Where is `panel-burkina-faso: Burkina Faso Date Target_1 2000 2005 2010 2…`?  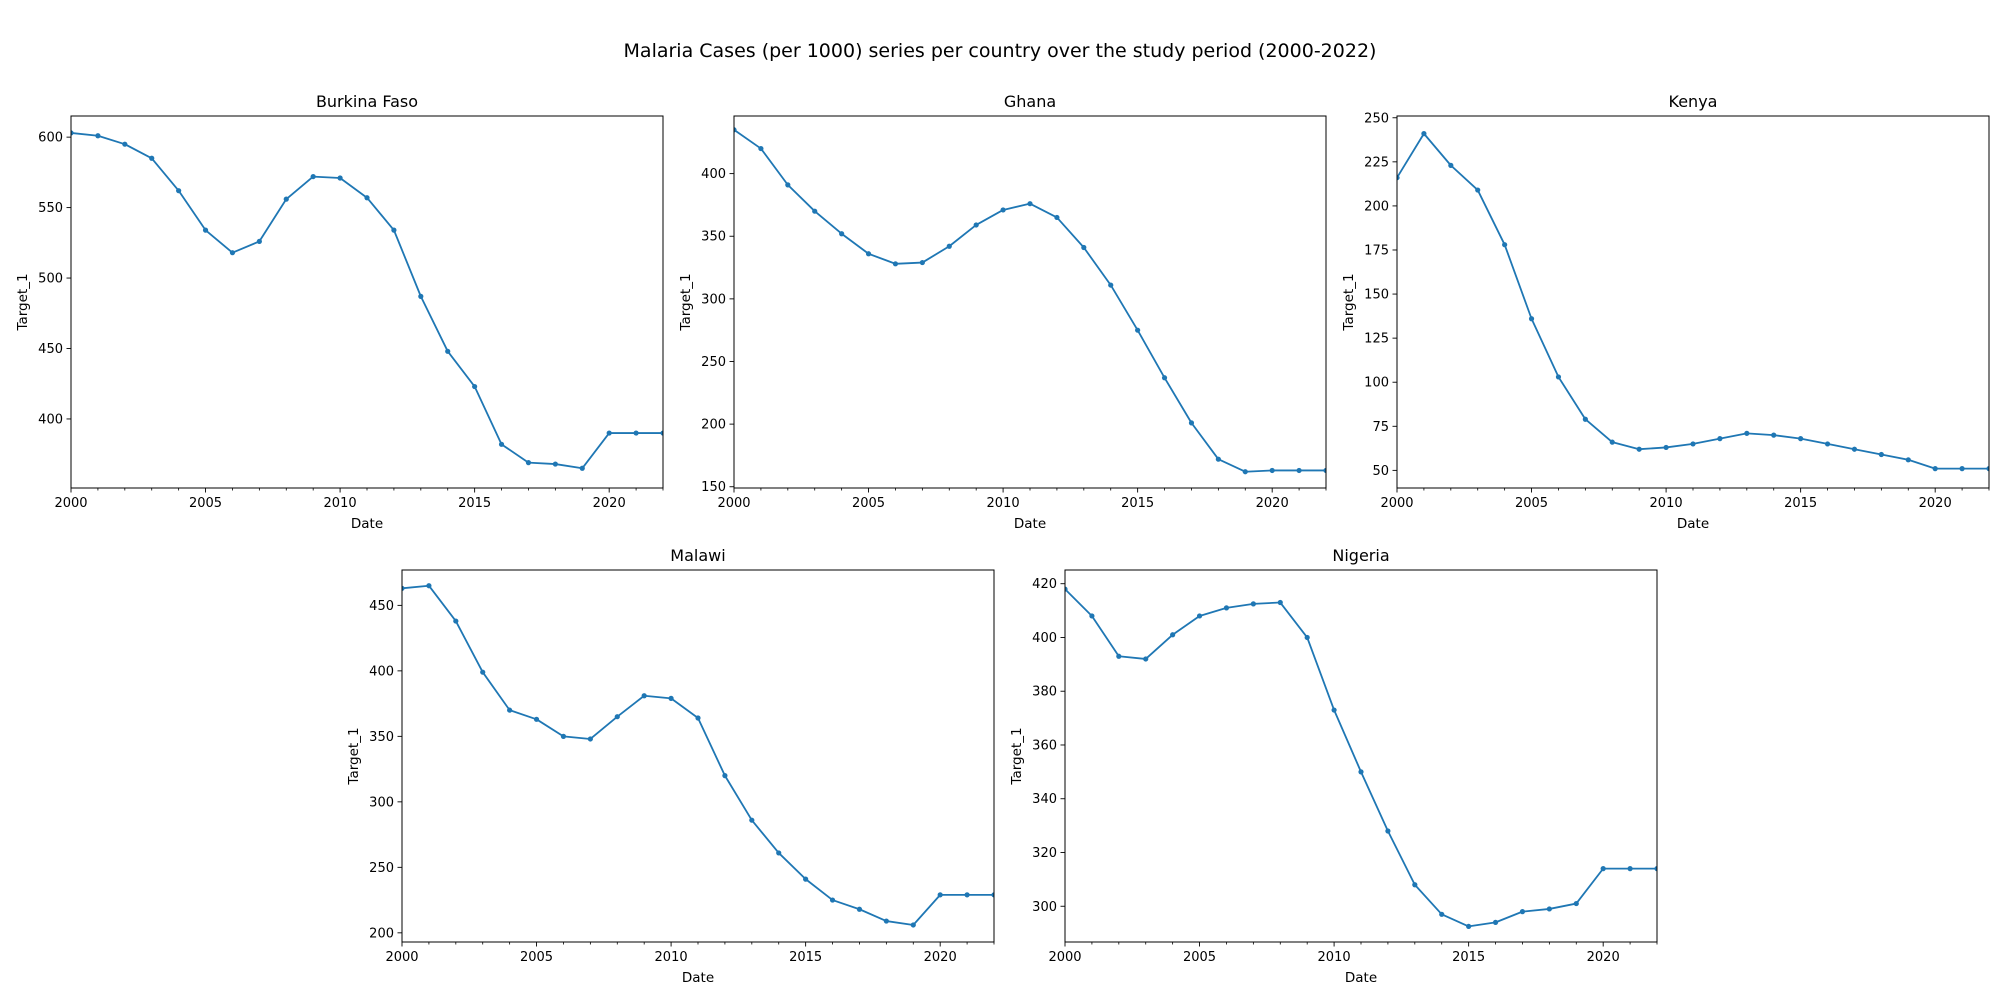 panel-burkina-faso: Burkina Faso Date Target_1 2000 2005 2010 2… is located at coordinates (339, 312).